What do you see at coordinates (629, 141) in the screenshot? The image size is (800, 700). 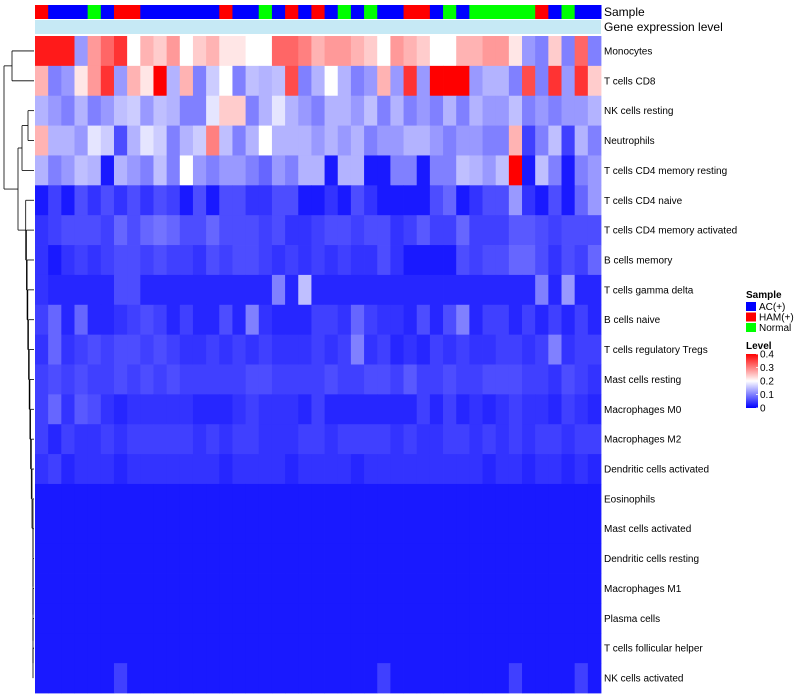 I see `row-label: Neutrophils` at bounding box center [629, 141].